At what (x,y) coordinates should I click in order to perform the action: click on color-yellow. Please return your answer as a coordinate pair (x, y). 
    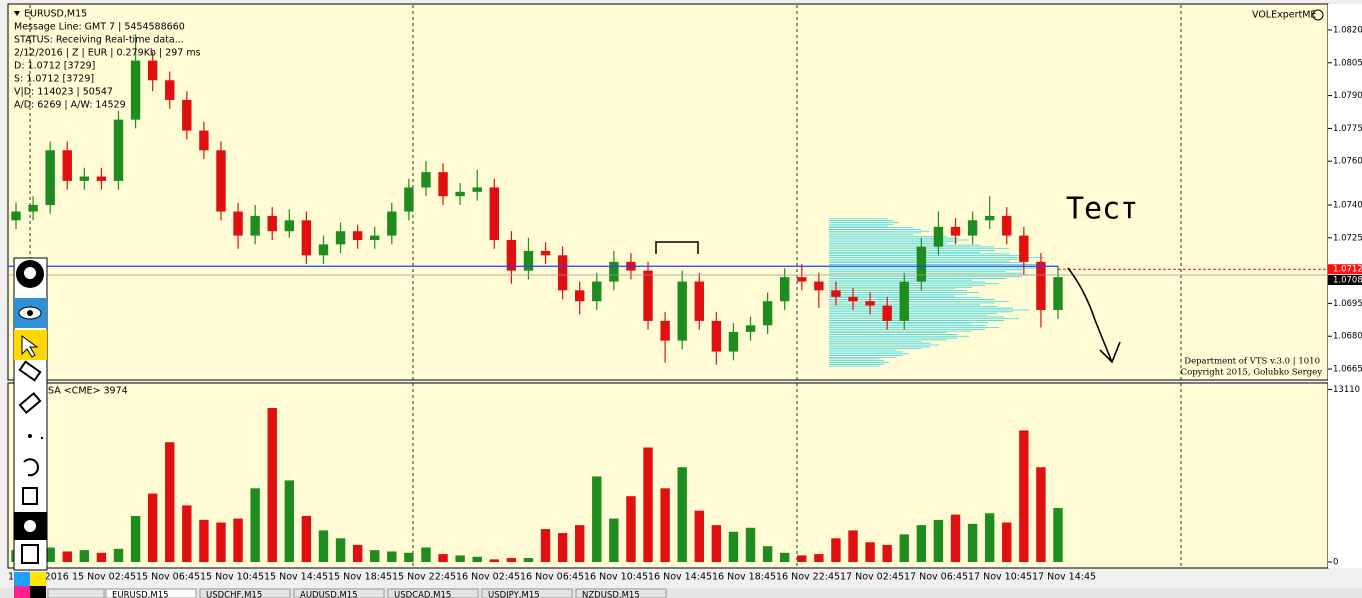
    Looking at the image, I should click on (38, 579).